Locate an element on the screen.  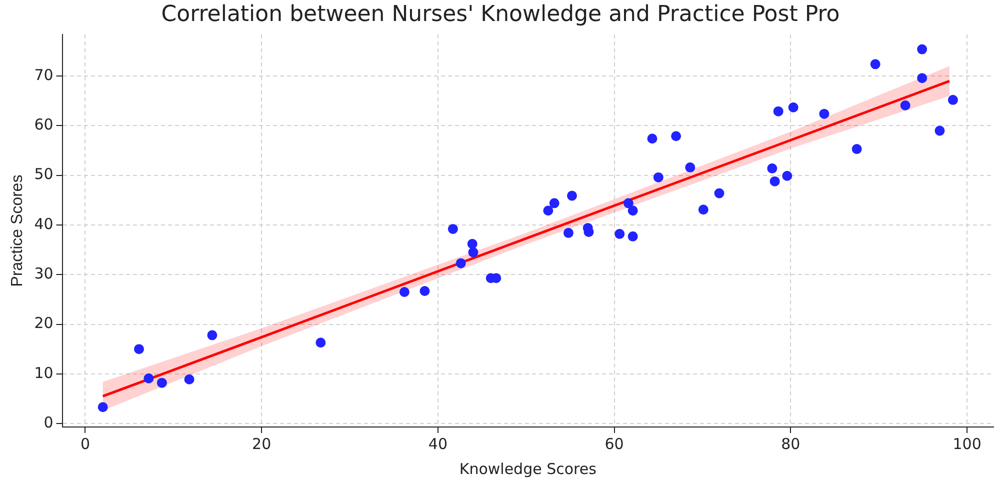
x-tick-label: 80 is located at coordinates (790, 443).